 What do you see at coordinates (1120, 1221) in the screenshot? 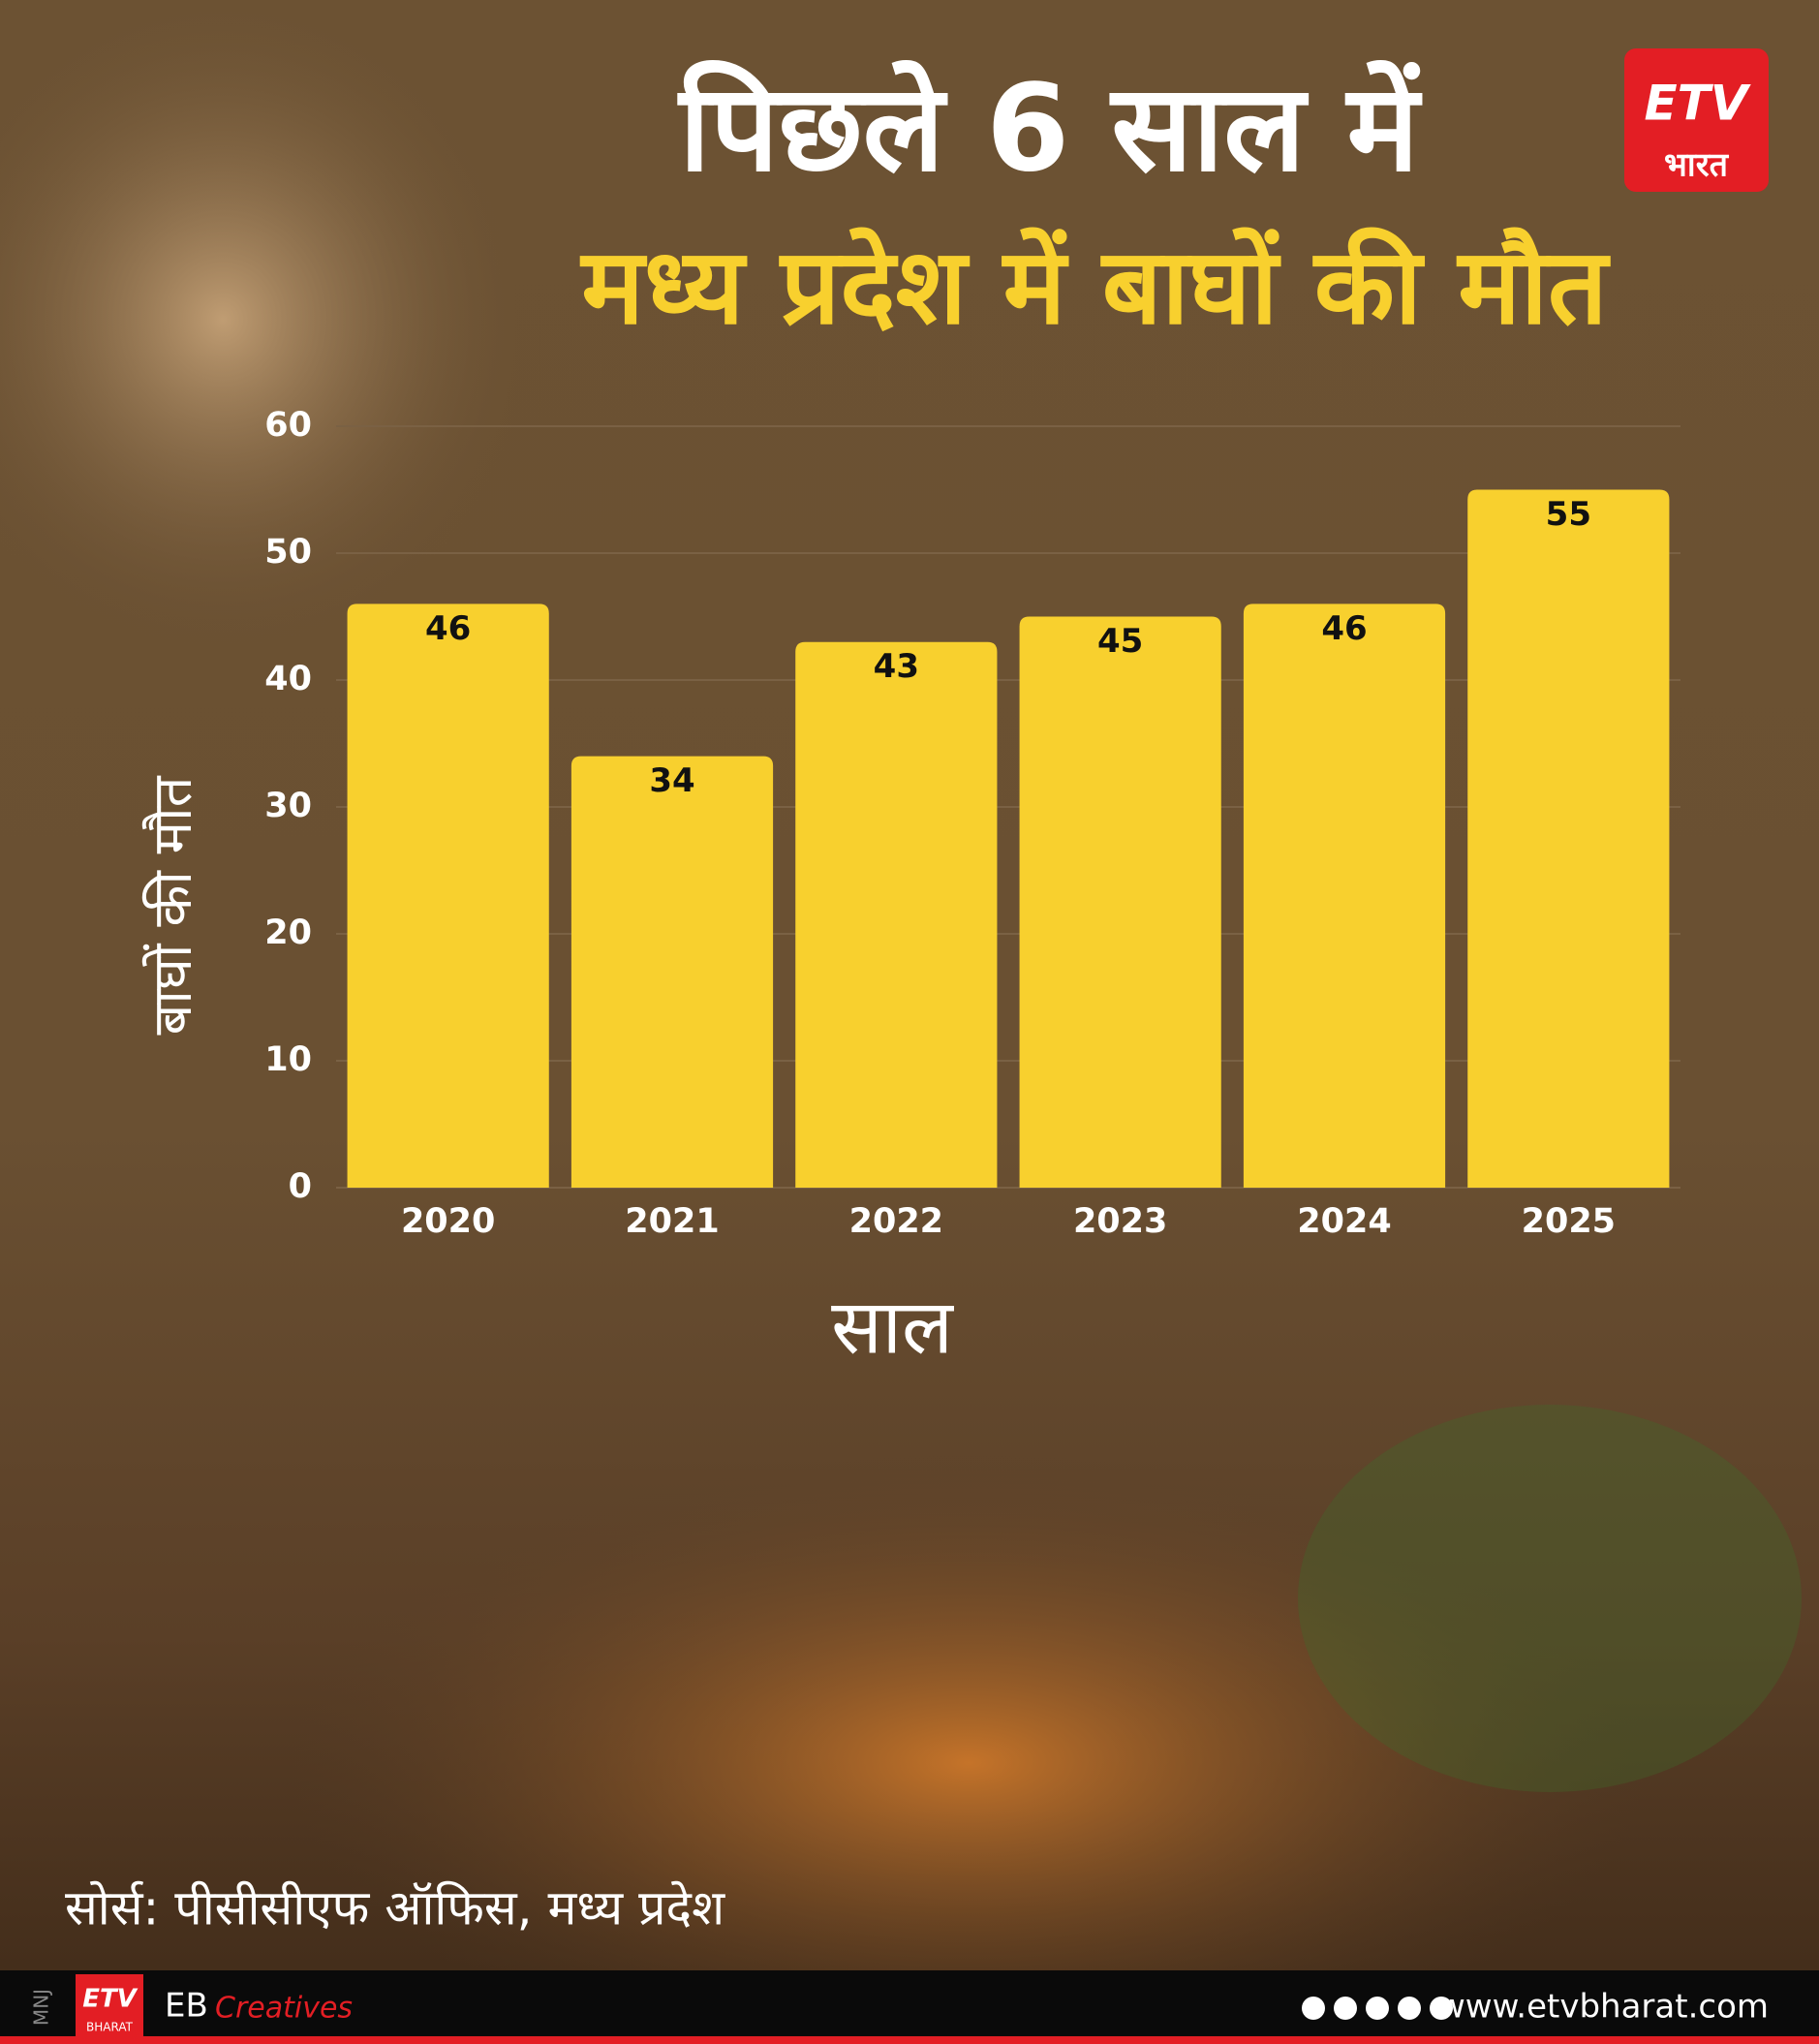
I see `x-tick-label: 2023` at bounding box center [1120, 1221].